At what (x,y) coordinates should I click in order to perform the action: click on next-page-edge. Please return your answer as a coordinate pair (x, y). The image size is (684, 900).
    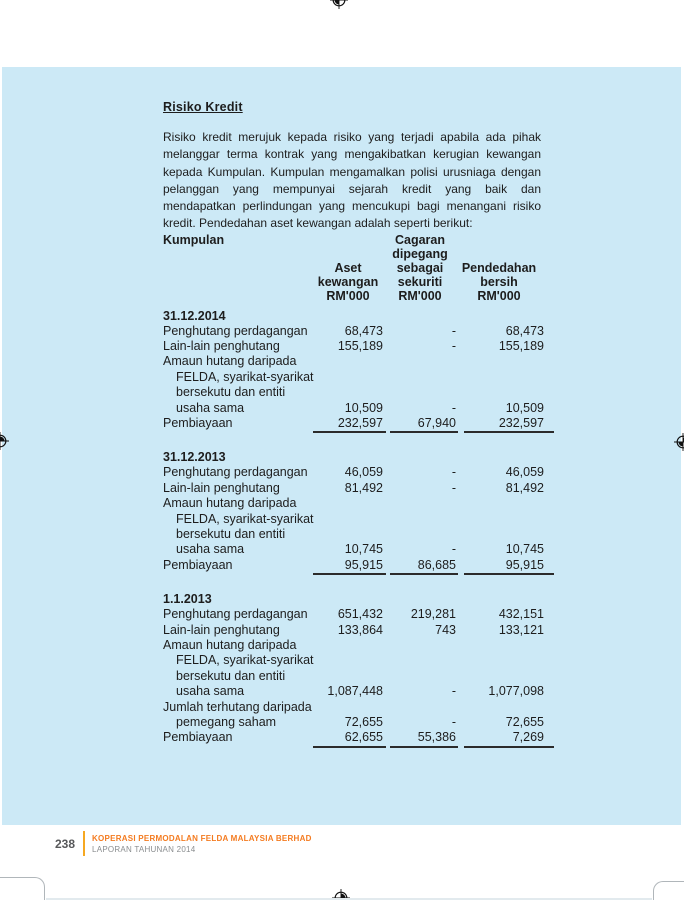
    Looking at the image, I should click on (349, 899).